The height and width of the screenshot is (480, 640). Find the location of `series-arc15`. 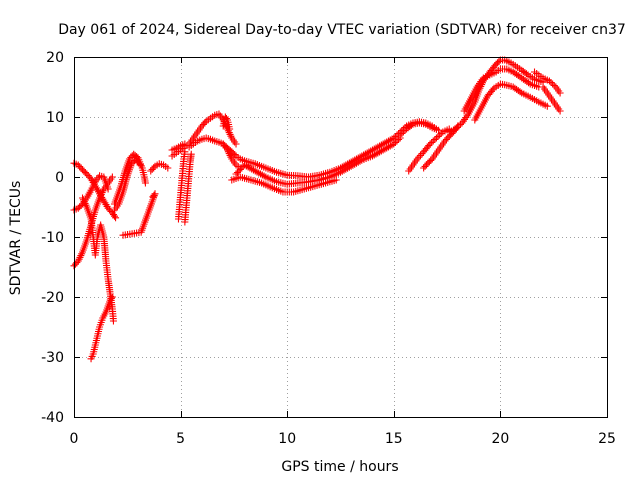

series-arc15 is located at coordinates (318, 161).